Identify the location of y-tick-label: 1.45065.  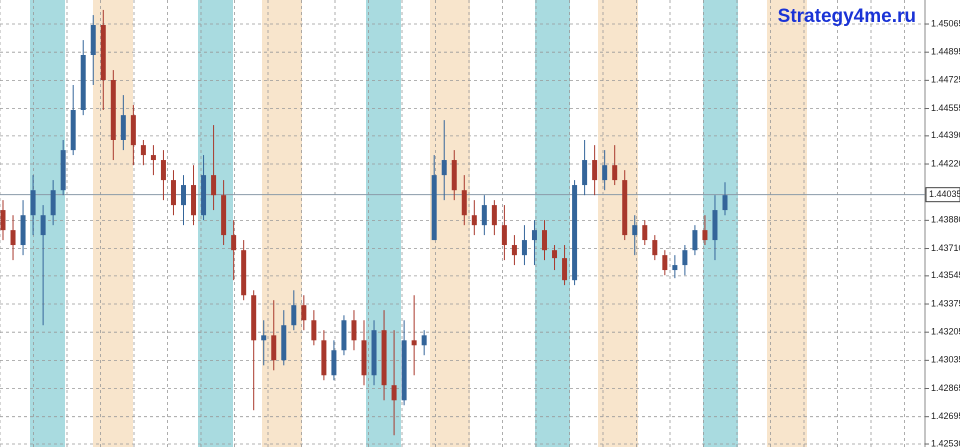
(945, 23).